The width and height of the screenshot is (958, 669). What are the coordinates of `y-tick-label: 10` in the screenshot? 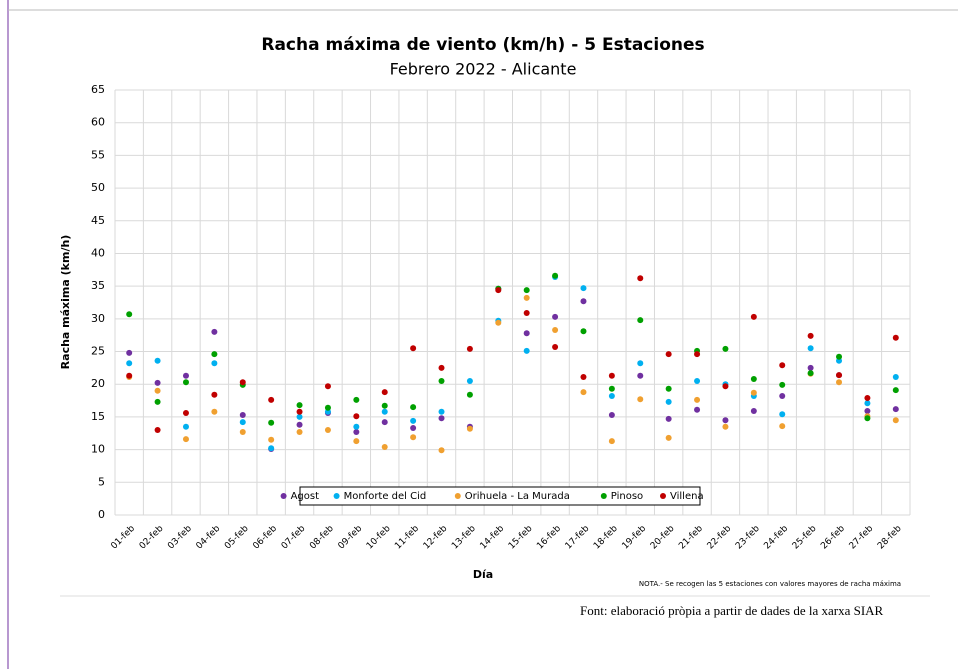 It's located at (98, 449).